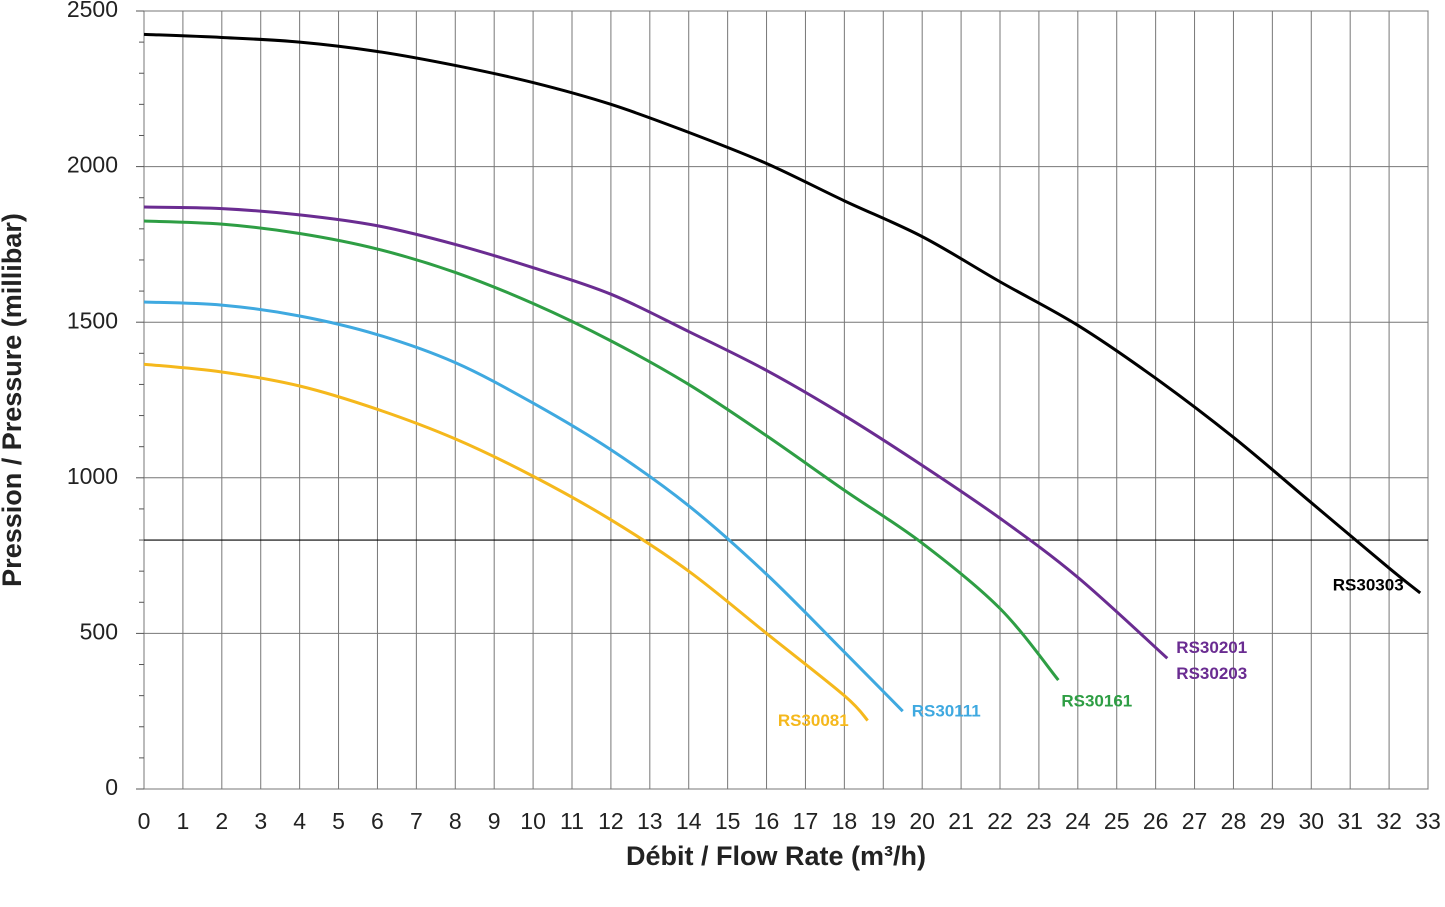 Image resolution: width=1445 pixels, height=907 pixels. I want to click on x-tick-label: 9, so click(494, 821).